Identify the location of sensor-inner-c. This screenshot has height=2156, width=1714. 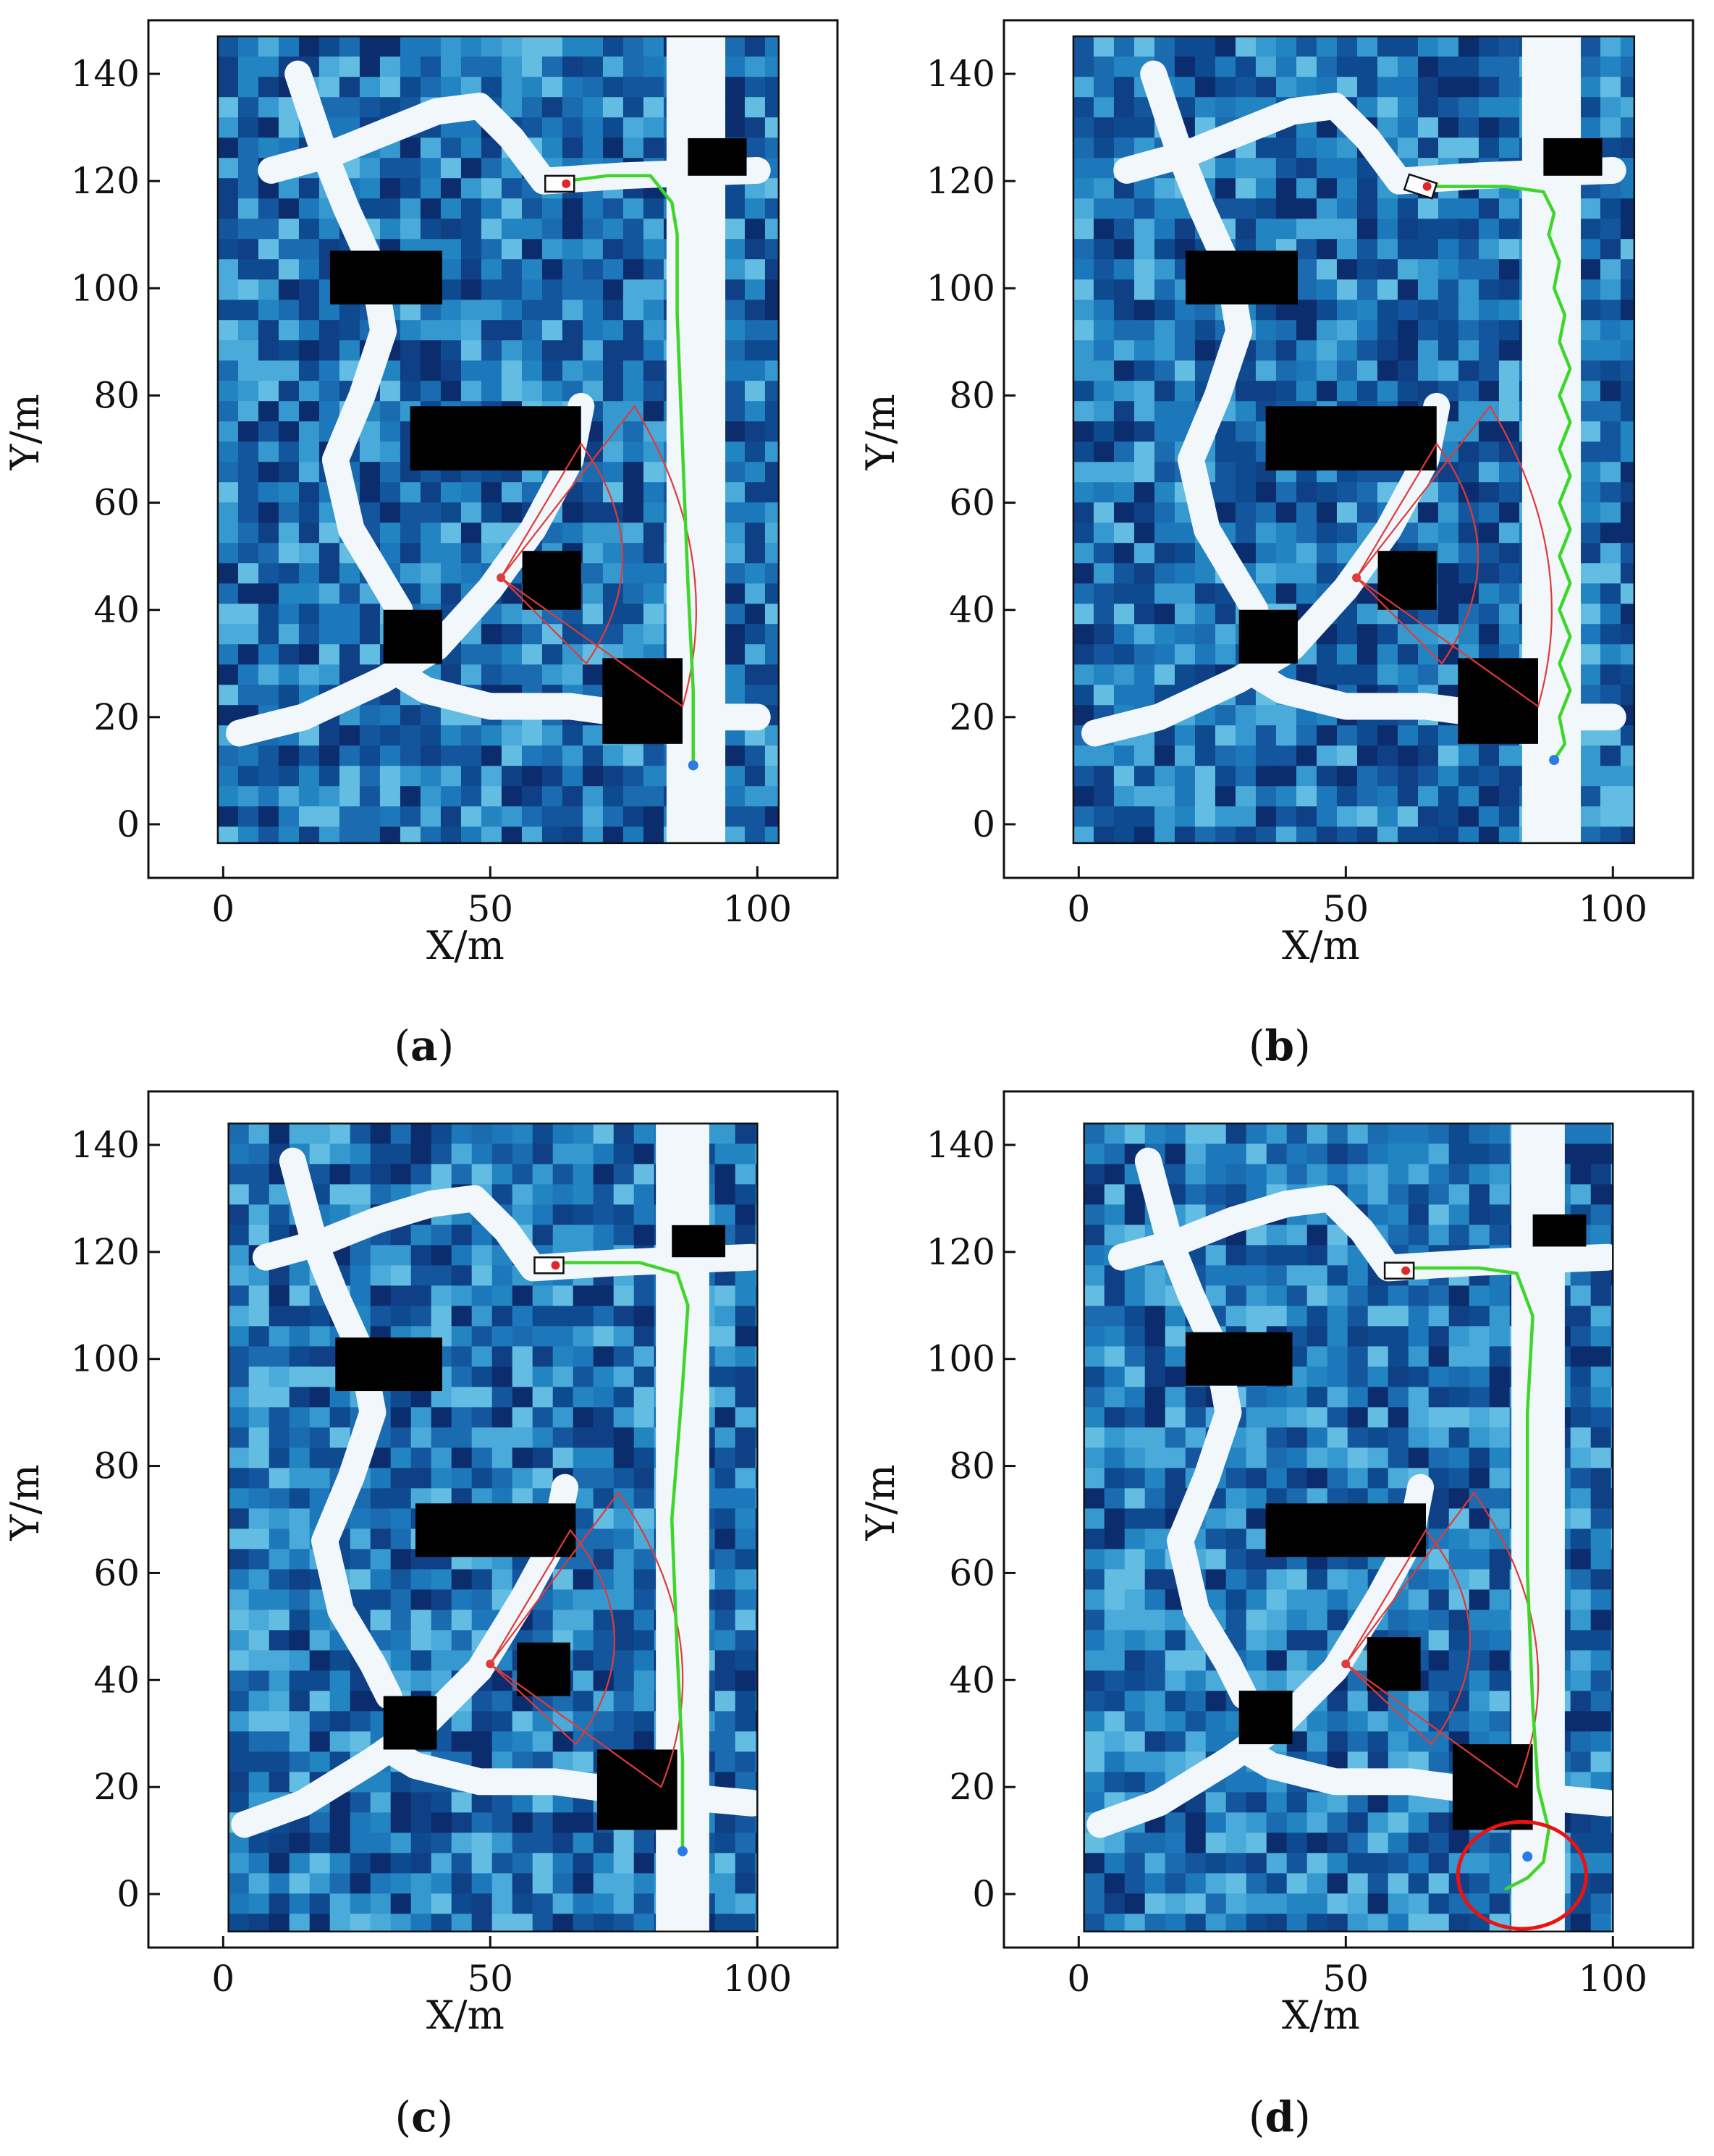
(552, 1638).